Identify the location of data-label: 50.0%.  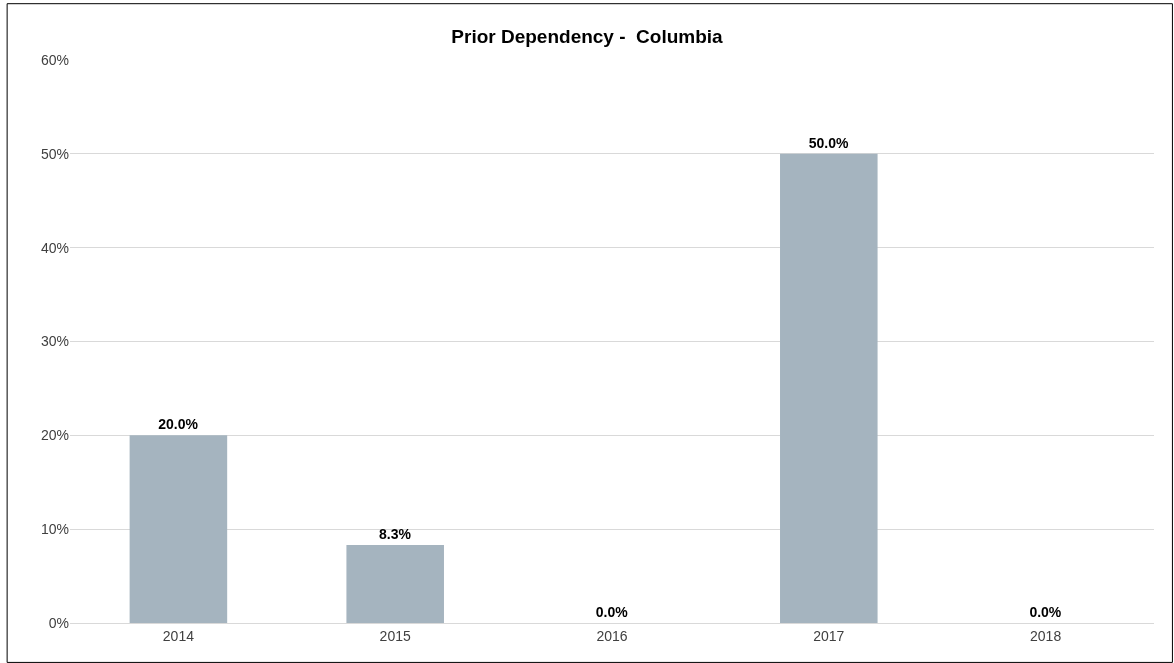
(828, 142).